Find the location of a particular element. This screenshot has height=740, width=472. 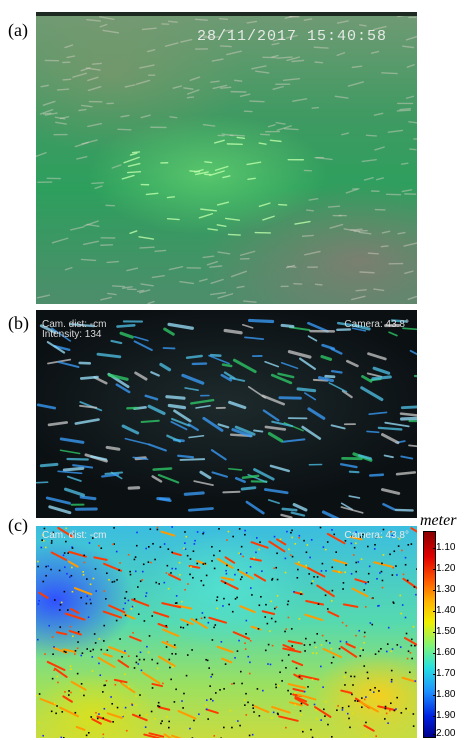

intensity-text-b: Intensity: 134 is located at coordinates (72, 334).